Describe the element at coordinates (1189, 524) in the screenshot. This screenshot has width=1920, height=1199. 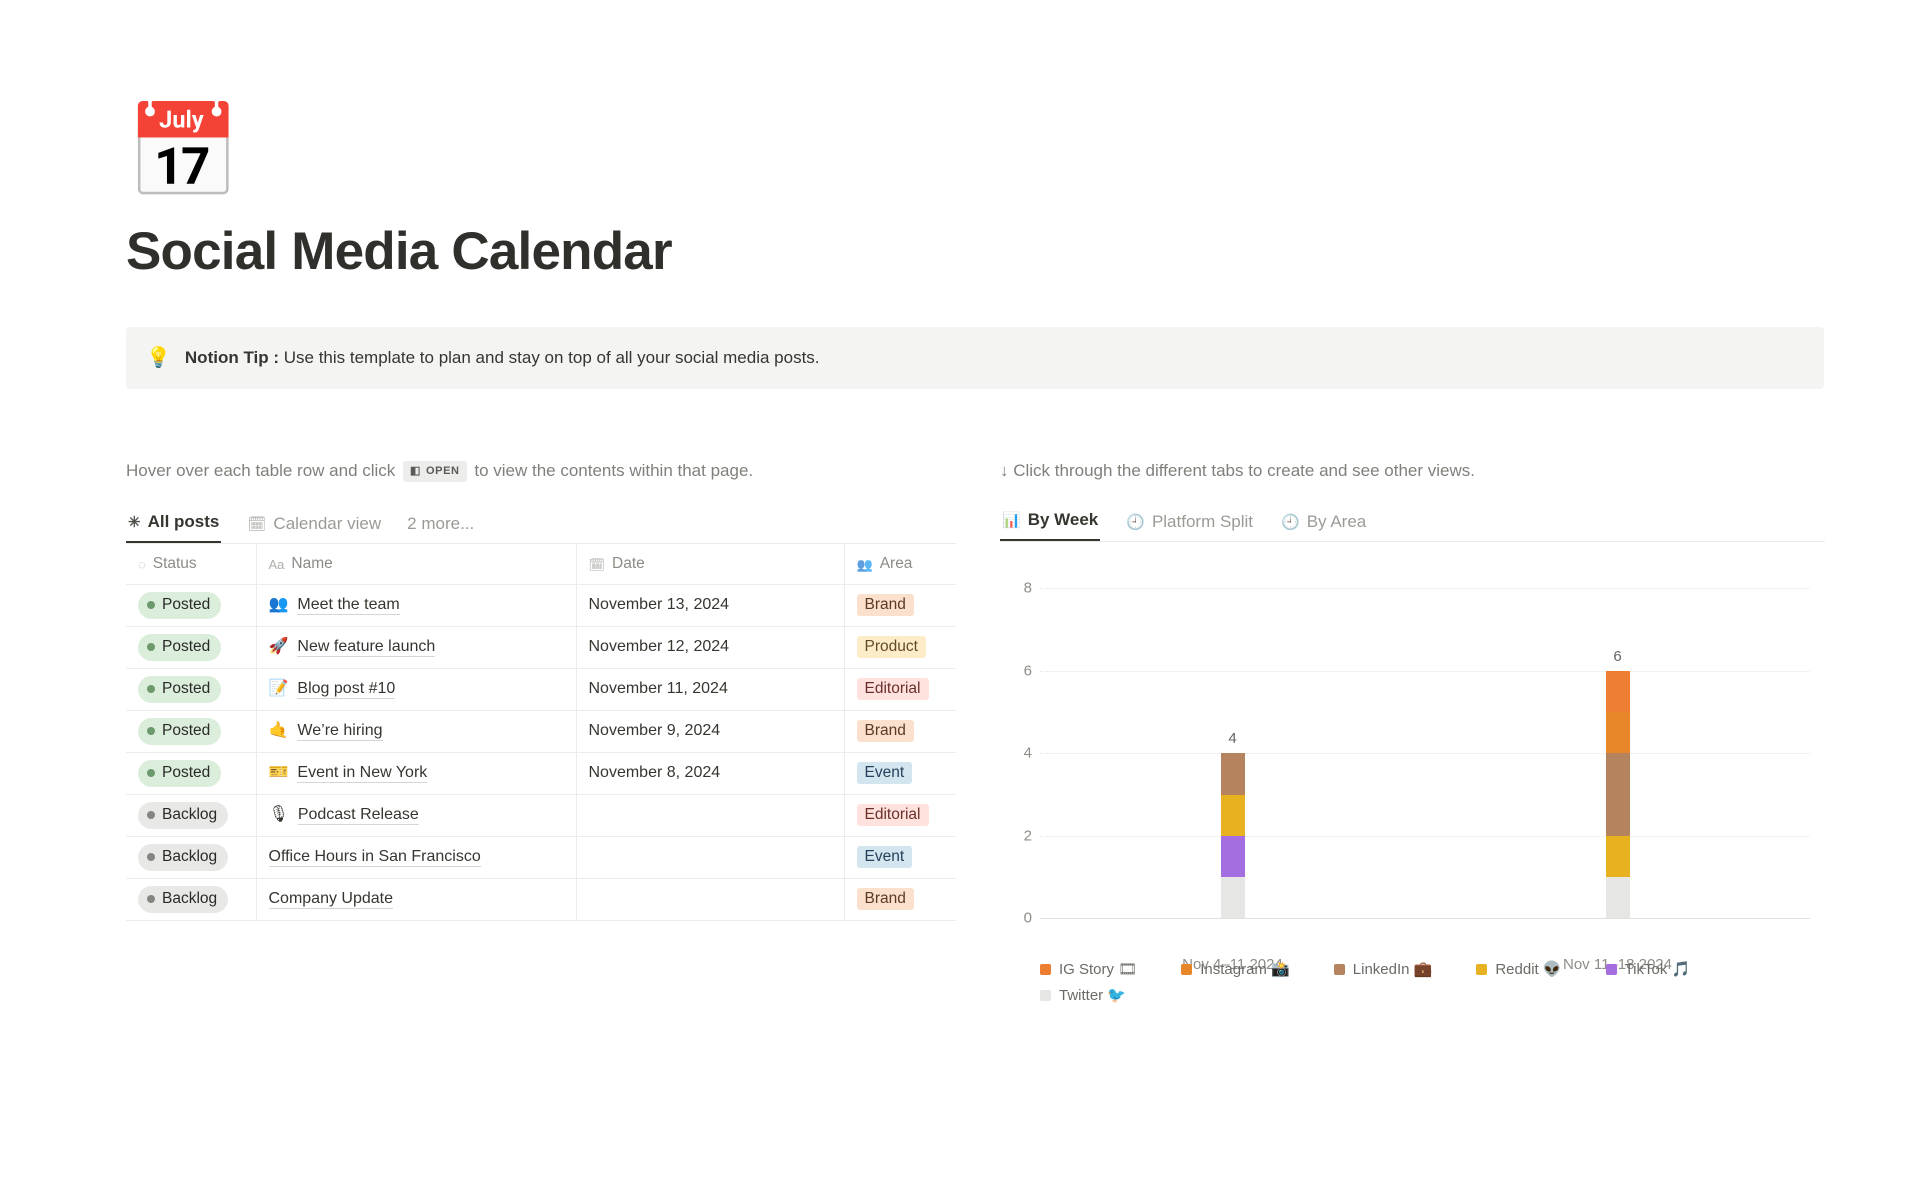
I see `tab-platform-split: 🕘 Platform Split` at that location.